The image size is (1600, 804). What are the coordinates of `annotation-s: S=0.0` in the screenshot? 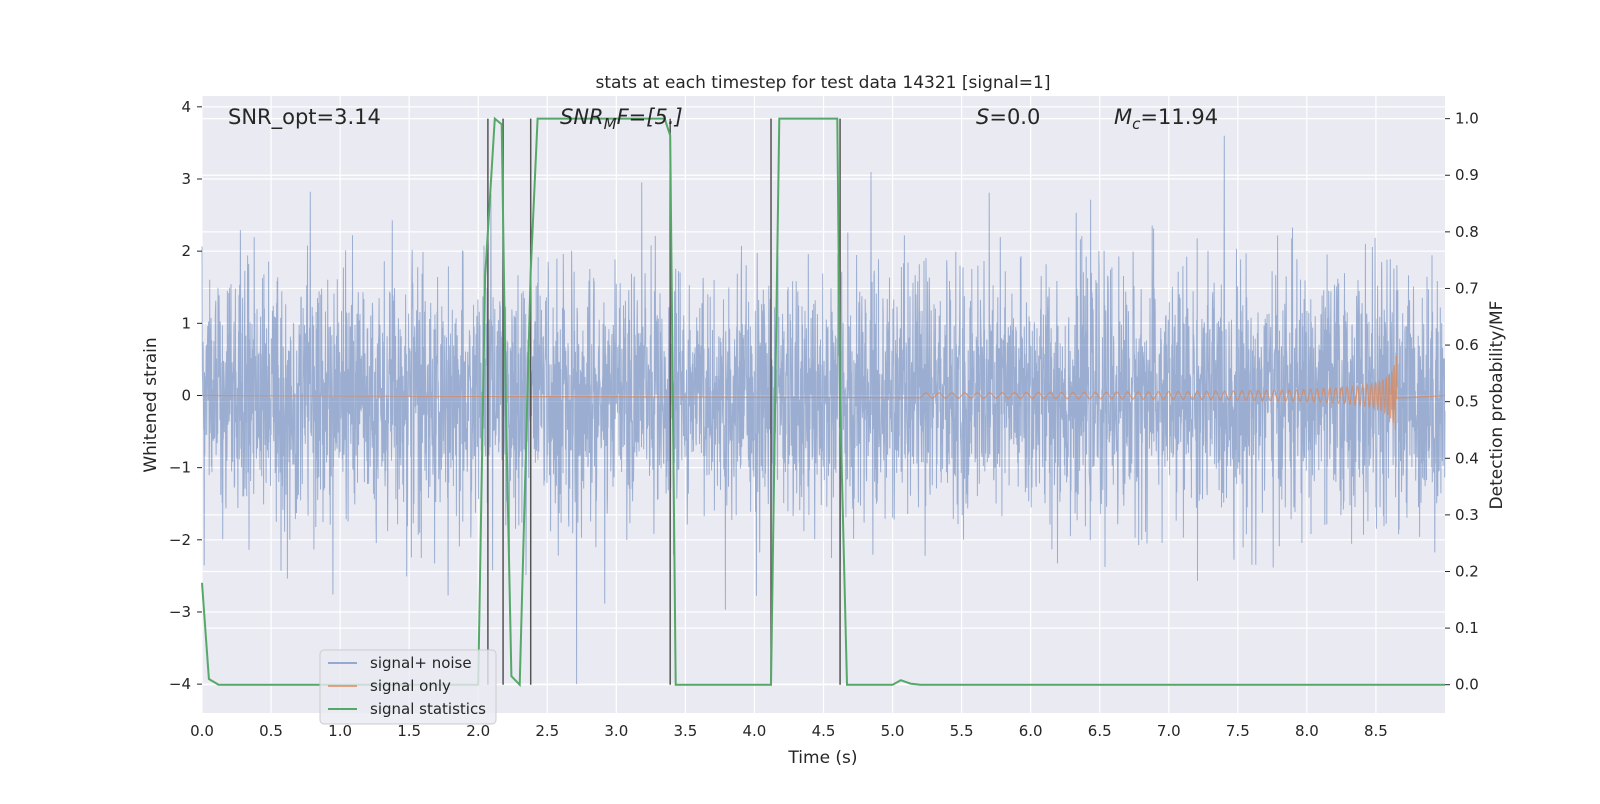 It's located at (1008, 117).